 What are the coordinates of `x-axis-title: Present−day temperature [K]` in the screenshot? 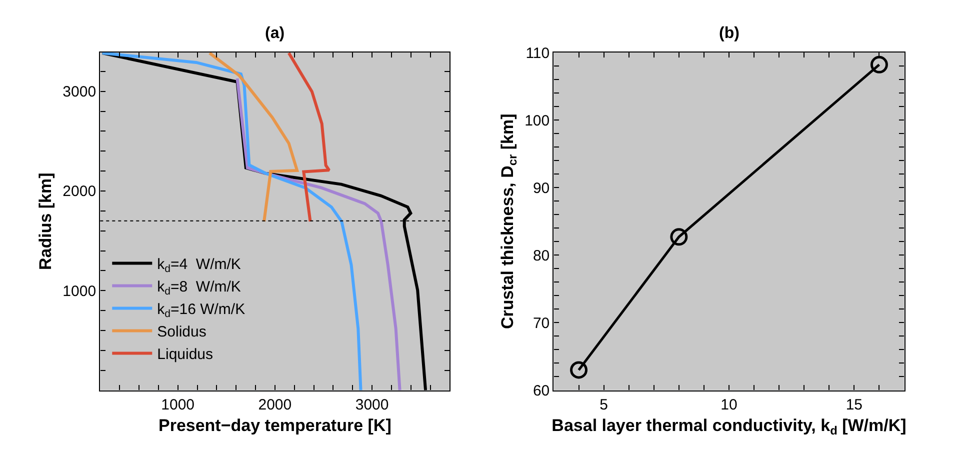 It's located at (275, 425).